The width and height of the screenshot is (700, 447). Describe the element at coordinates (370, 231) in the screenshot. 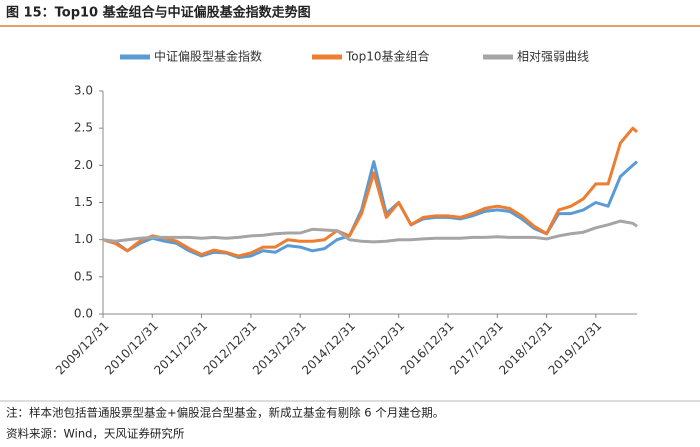

I see `series-line` at that location.